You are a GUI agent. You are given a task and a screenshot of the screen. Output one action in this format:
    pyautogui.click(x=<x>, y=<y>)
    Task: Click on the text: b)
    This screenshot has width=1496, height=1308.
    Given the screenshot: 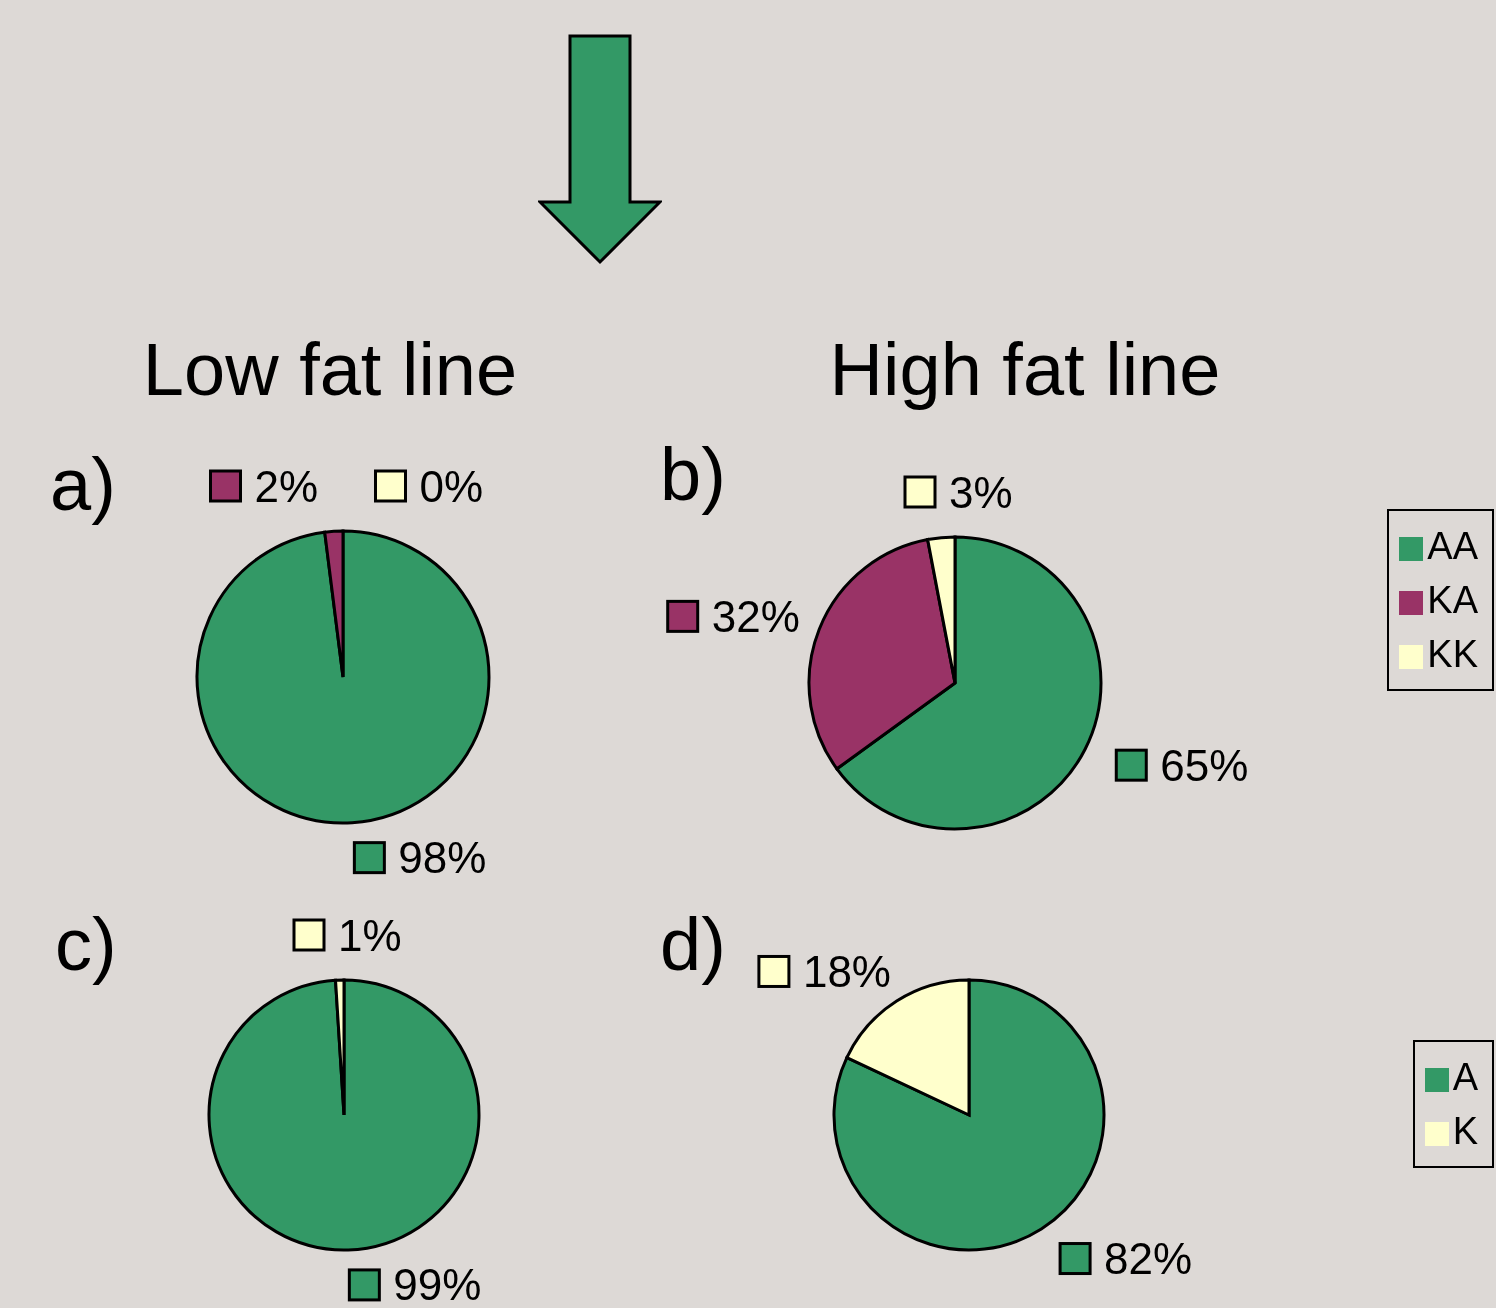 What is the action you would take?
    pyautogui.click(x=693, y=475)
    